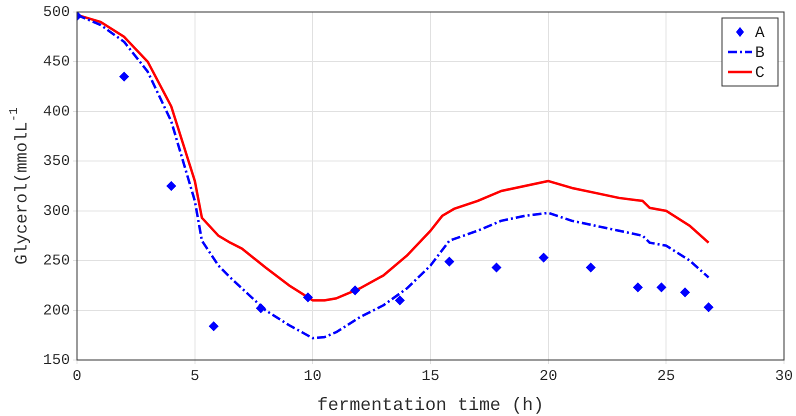  What do you see at coordinates (19, 186) in the screenshot?
I see `y-axis-title: Glycerol(mmolL-1` at bounding box center [19, 186].